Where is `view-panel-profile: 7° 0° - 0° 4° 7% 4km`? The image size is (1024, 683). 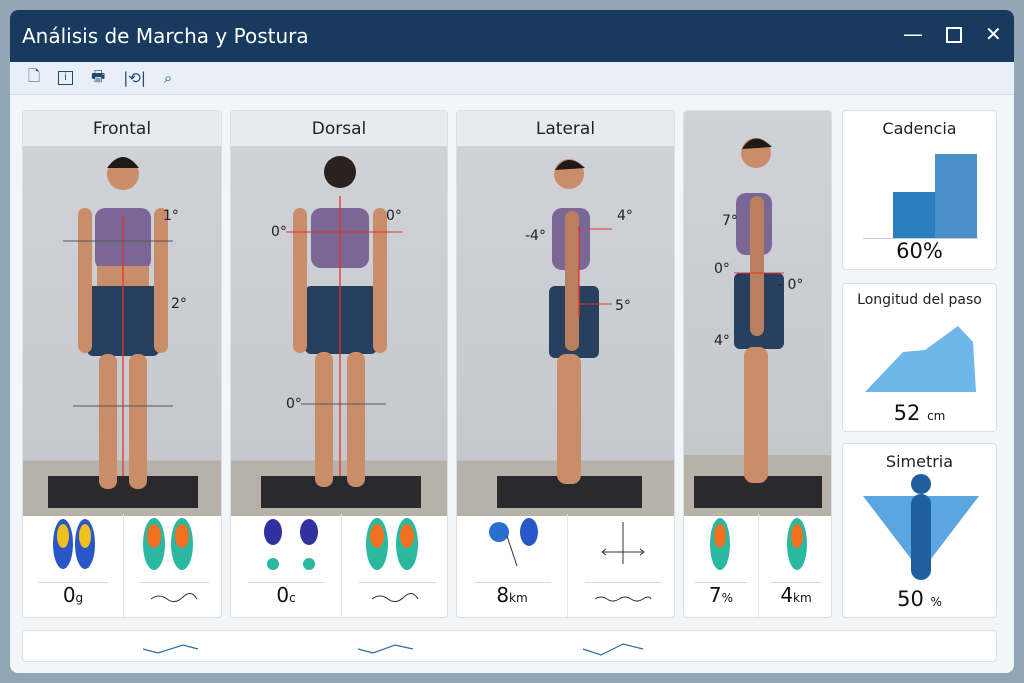 view-panel-profile: 7° 0° - 0° 4° 7% 4km is located at coordinates (757, 364).